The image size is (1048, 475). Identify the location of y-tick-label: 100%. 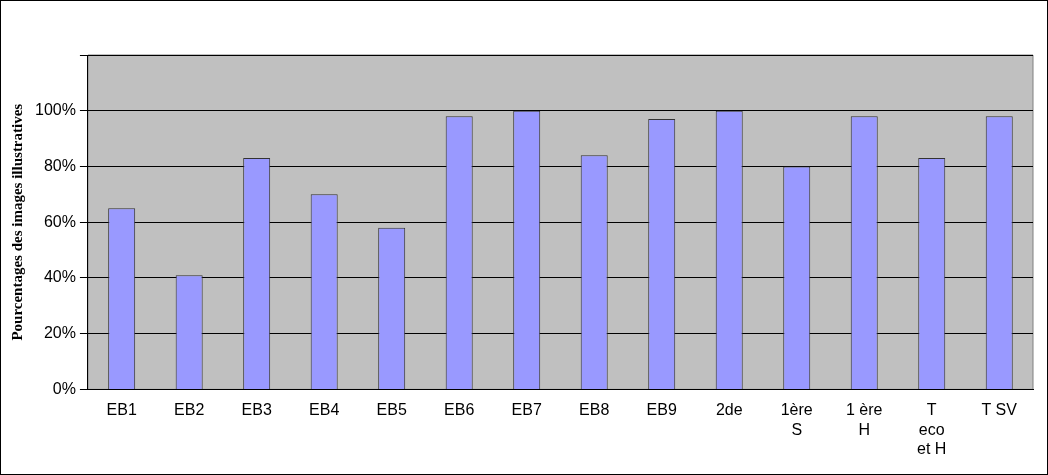
(55, 110).